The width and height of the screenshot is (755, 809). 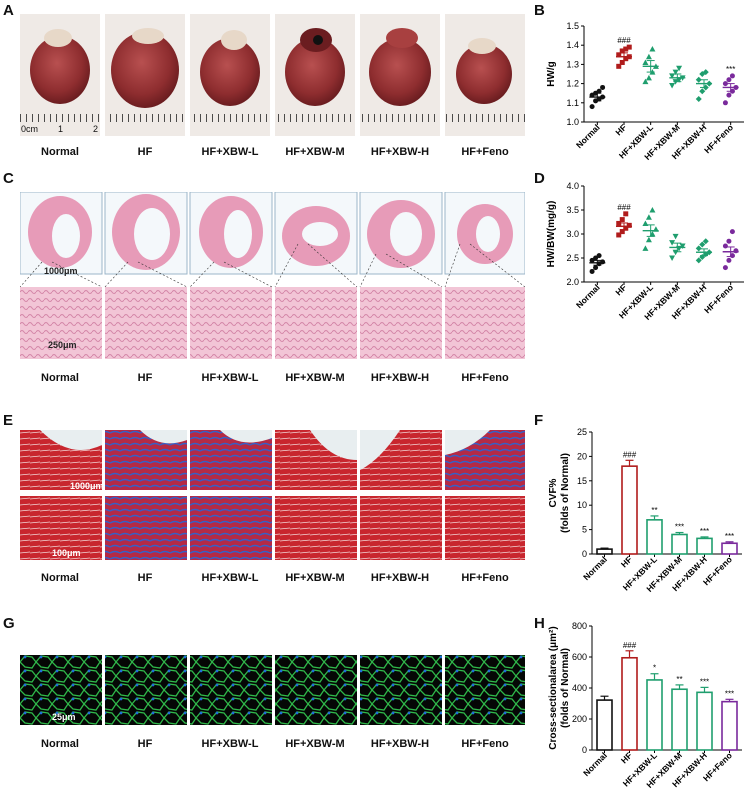 What do you see at coordinates (572, 45) in the screenshot?
I see `y-tick-label: 1.4` at bounding box center [572, 45].